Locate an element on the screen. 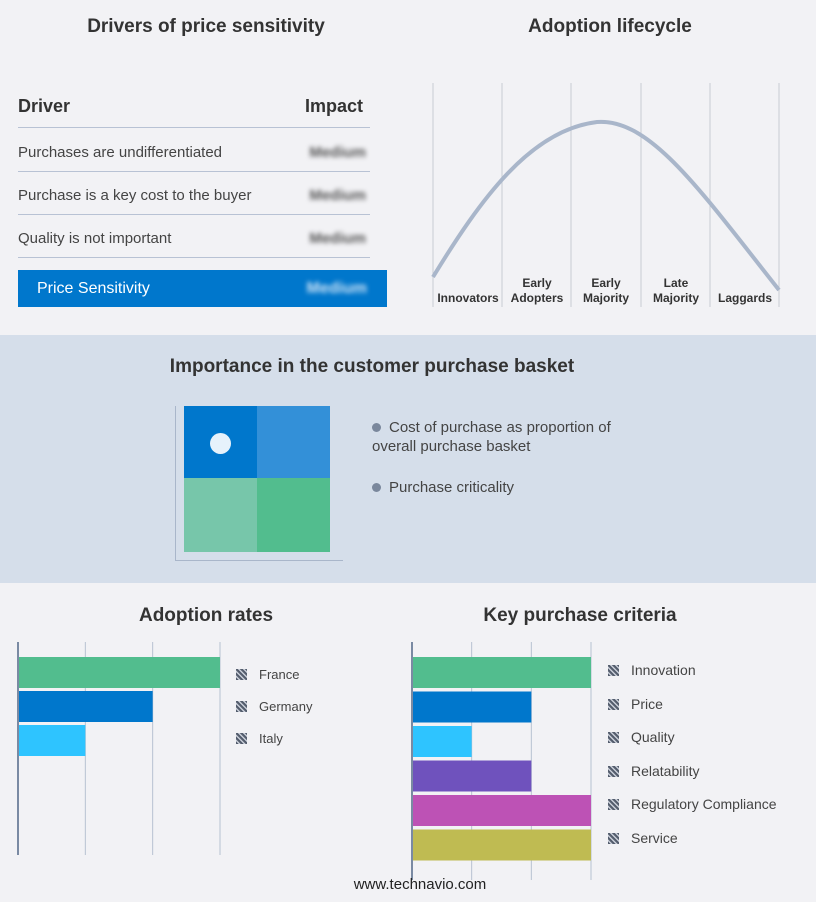 The width and height of the screenshot is (816, 902). legend-item: Relatability is located at coordinates (653, 771).